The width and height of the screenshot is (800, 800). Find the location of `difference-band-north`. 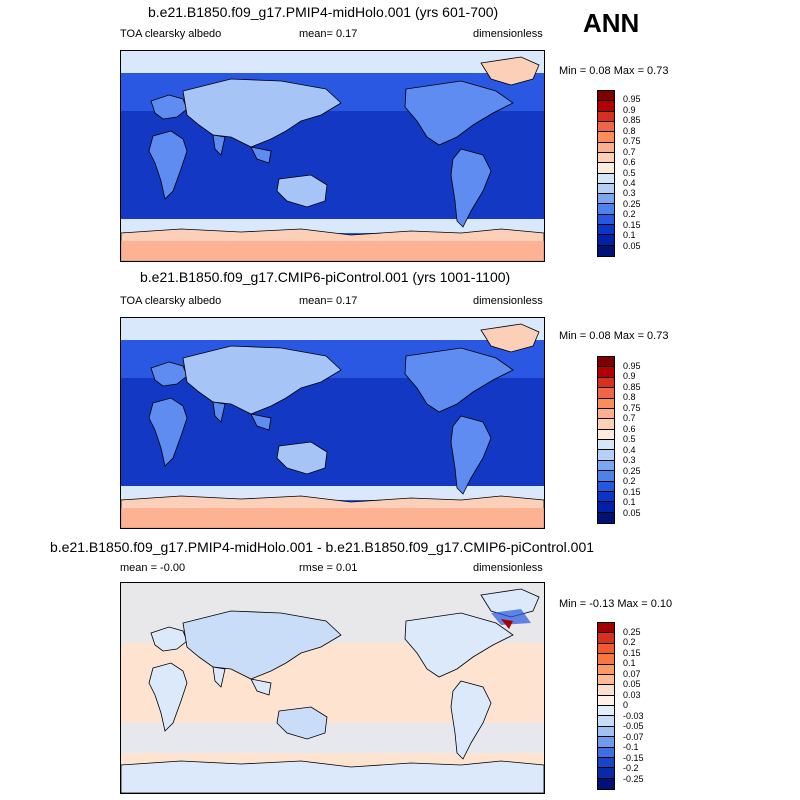

difference-band-north is located at coordinates (332, 658).